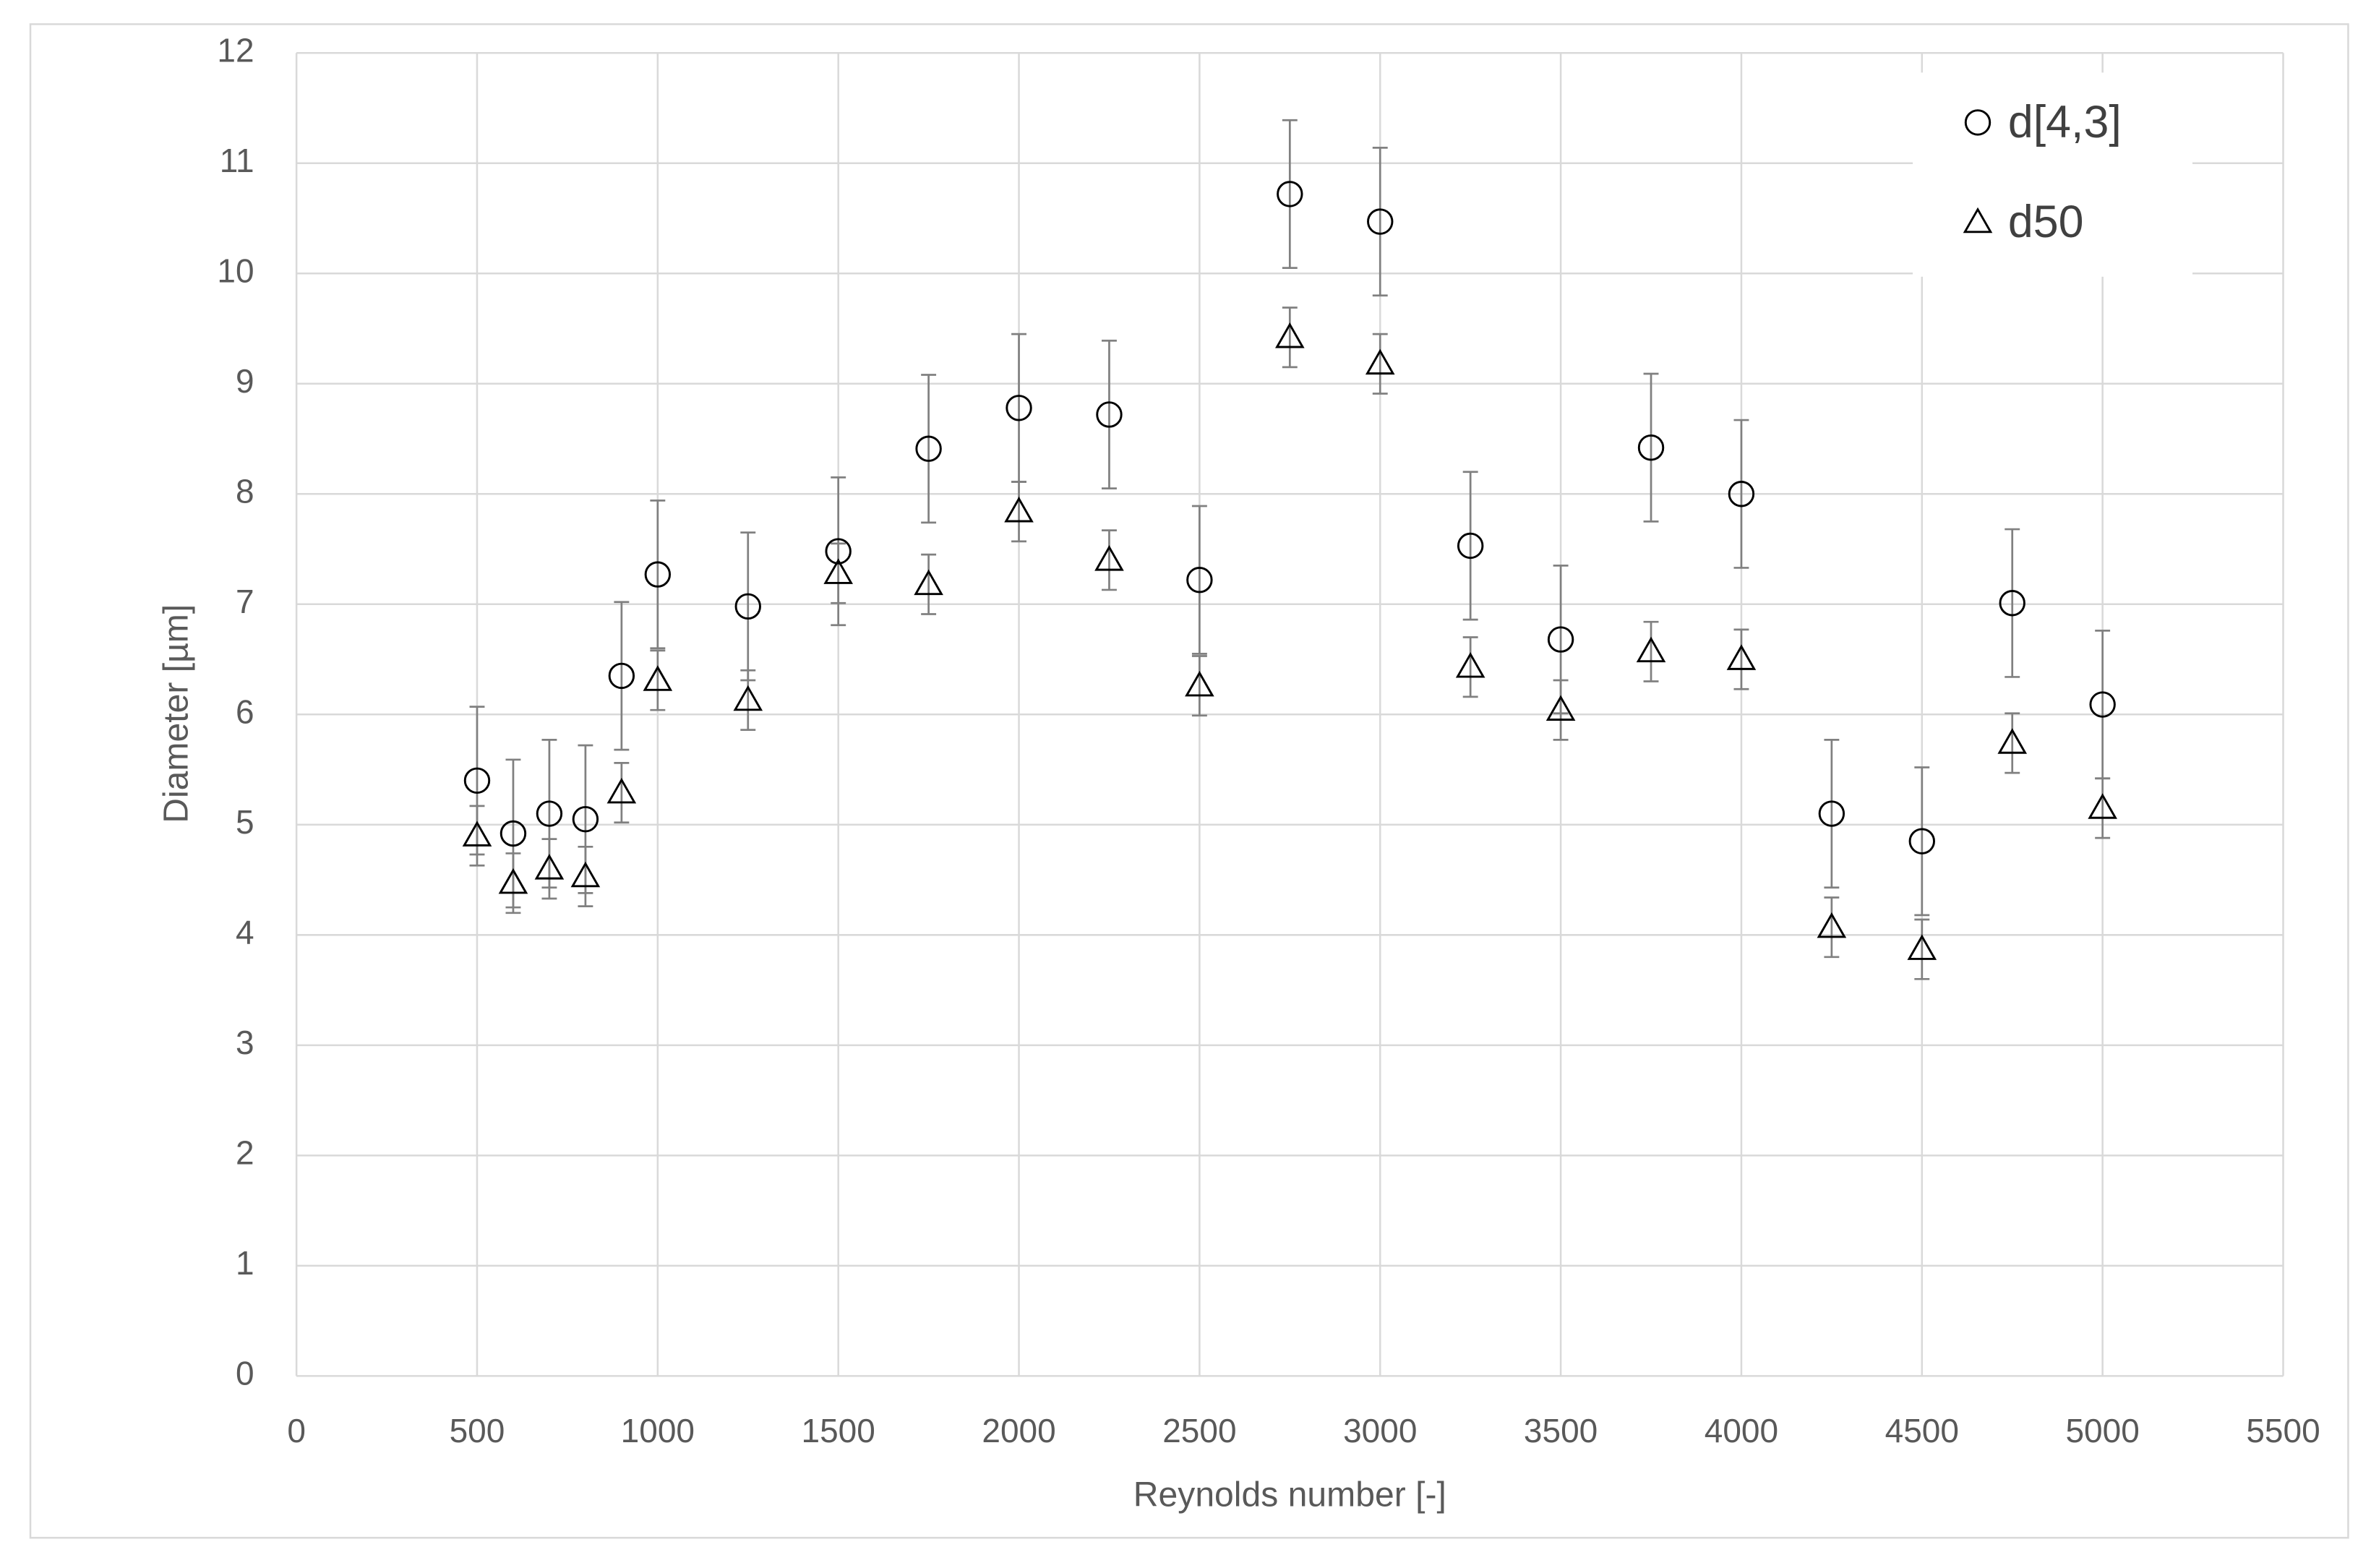 This screenshot has height=1568, width=2371. I want to click on y-tick-label: 7, so click(245, 601).